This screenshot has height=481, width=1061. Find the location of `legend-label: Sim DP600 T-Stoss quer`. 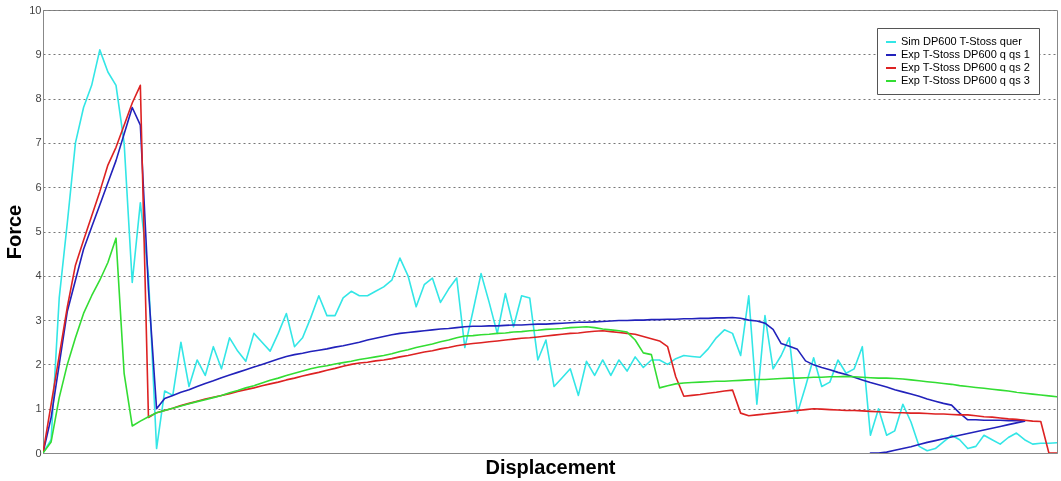

legend-label: Sim DP600 T-Stoss quer is located at coordinates (962, 41).